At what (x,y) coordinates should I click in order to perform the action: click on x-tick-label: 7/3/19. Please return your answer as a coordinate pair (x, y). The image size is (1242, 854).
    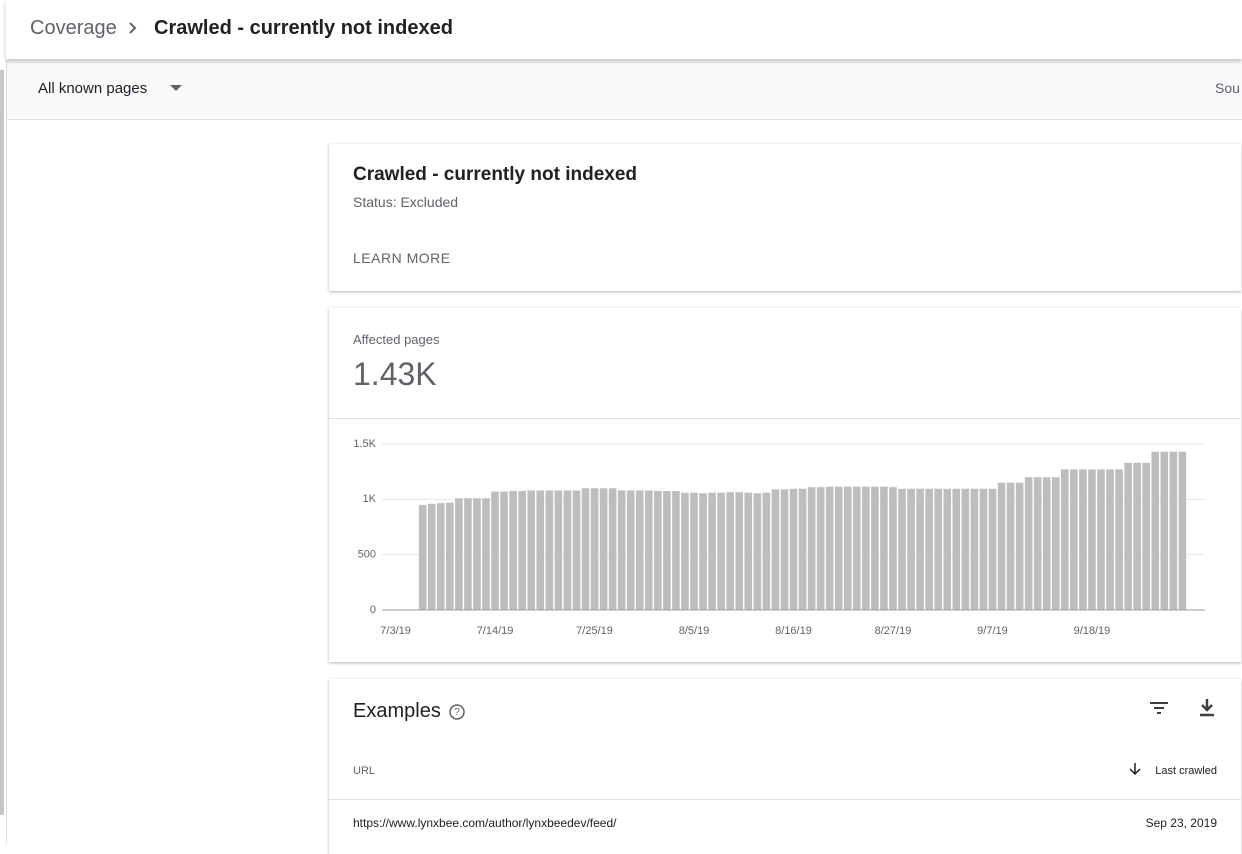
    Looking at the image, I should click on (395, 631).